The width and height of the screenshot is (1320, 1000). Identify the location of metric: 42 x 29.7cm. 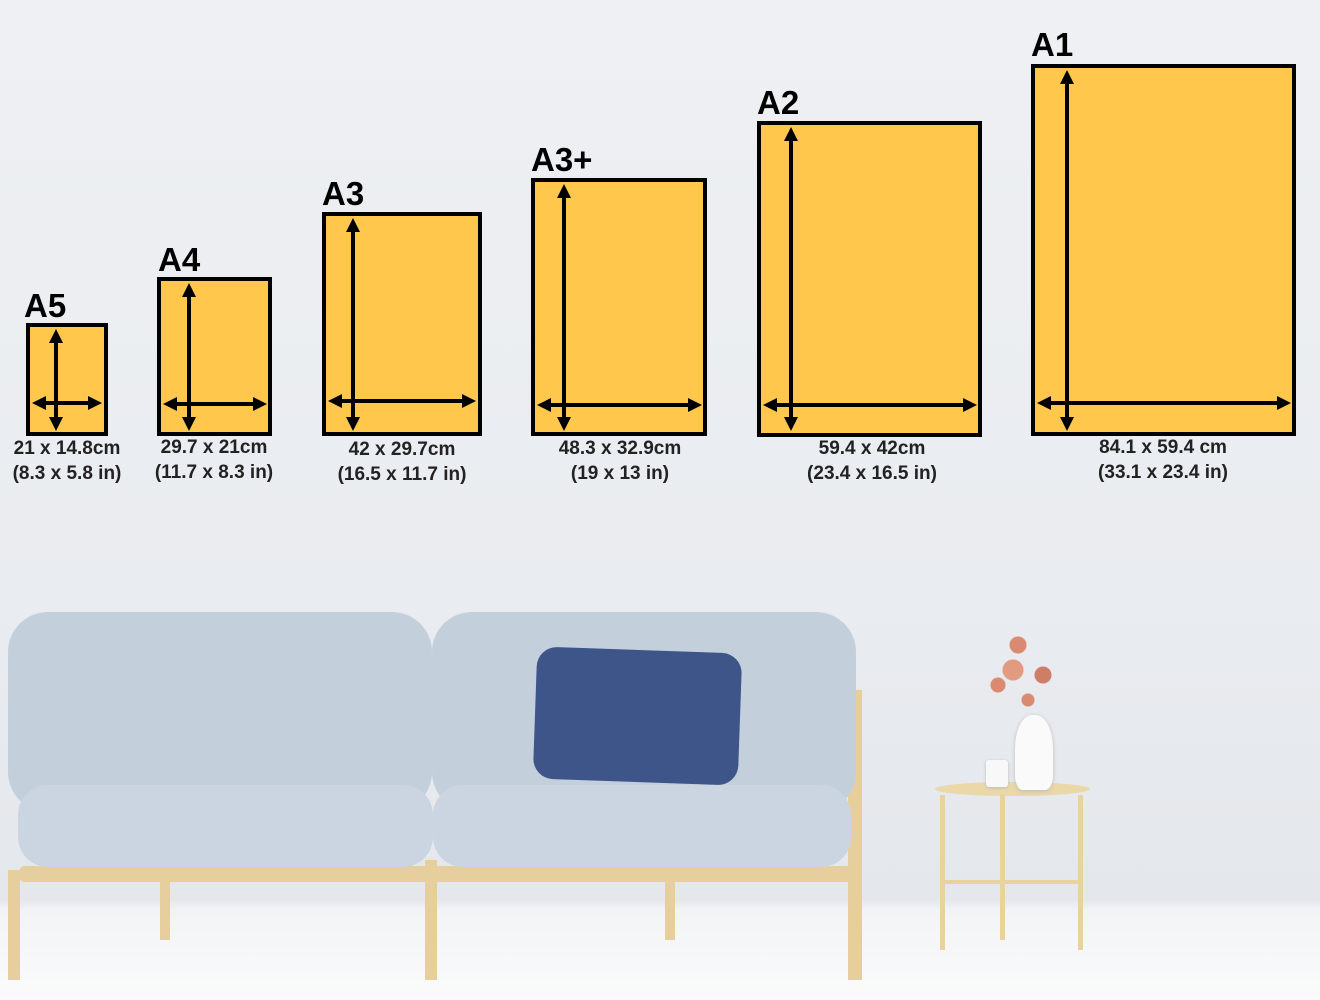
(402, 449).